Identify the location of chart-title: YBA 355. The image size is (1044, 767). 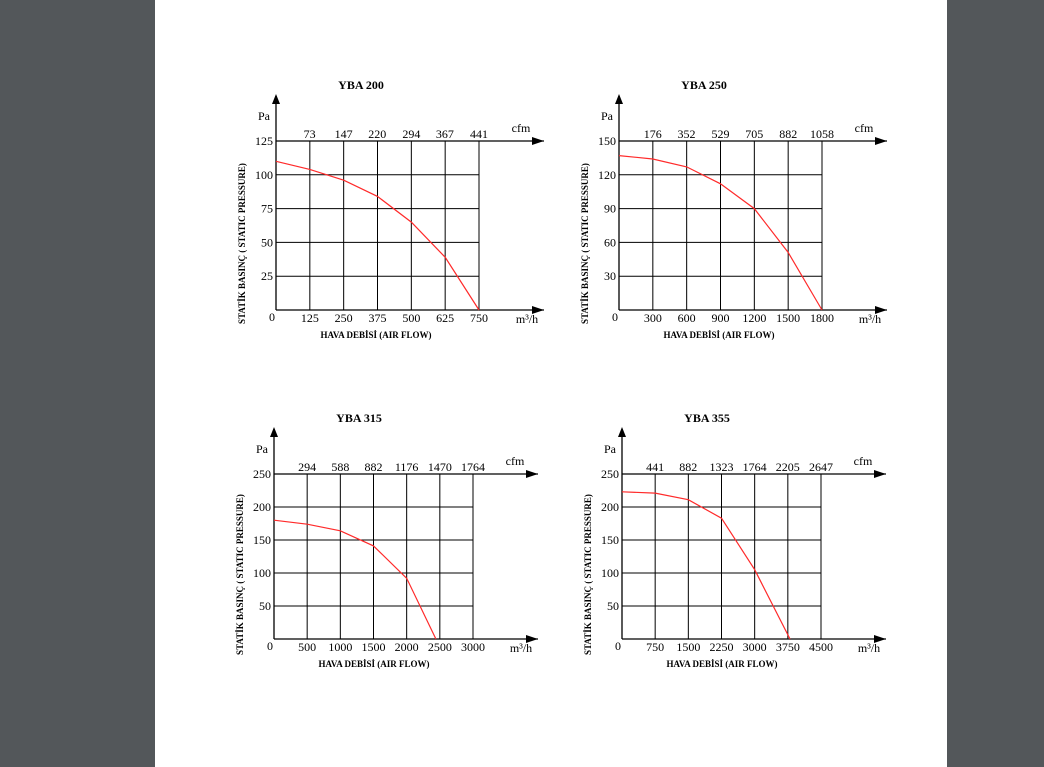
(707, 418).